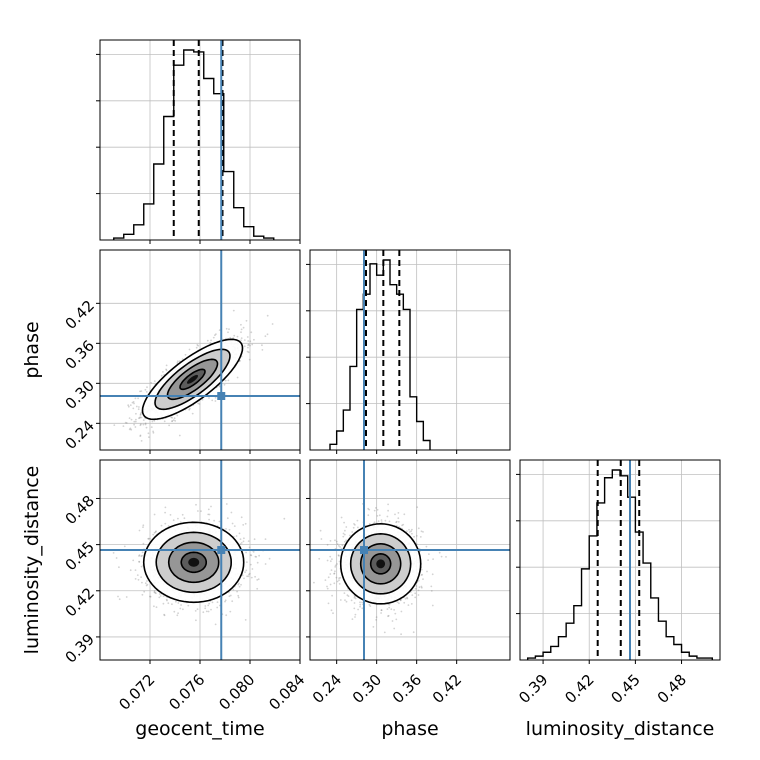 The image size is (760, 760). Describe the element at coordinates (198, 353) in the screenshot. I see `joint-panel-geocent_time-phase` at that location.